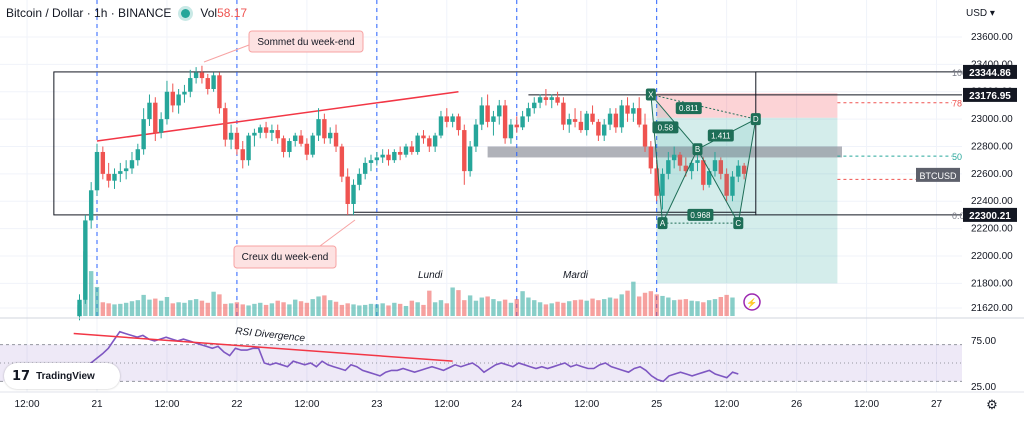 The image size is (1024, 422). What do you see at coordinates (938, 176) in the screenshot?
I see `symbol-label: BTCUSD` at bounding box center [938, 176].